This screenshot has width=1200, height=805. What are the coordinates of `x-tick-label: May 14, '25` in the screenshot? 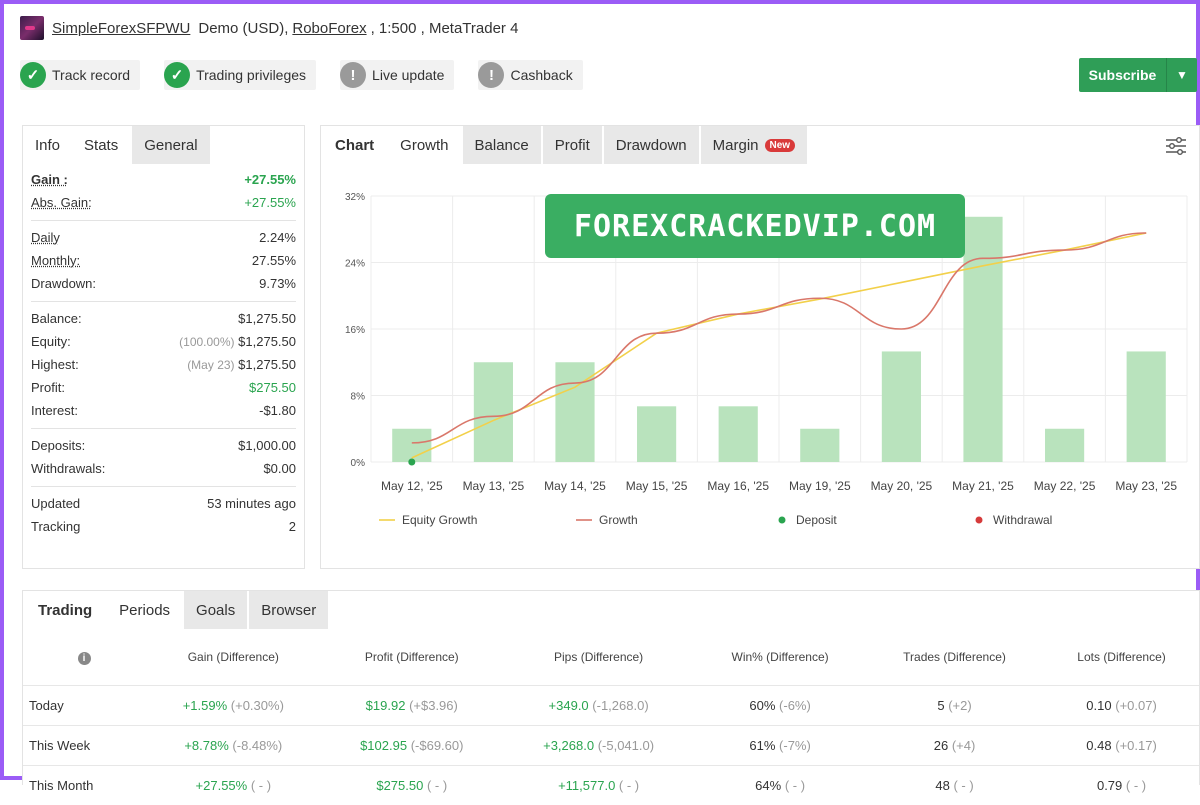 It's located at (575, 486).